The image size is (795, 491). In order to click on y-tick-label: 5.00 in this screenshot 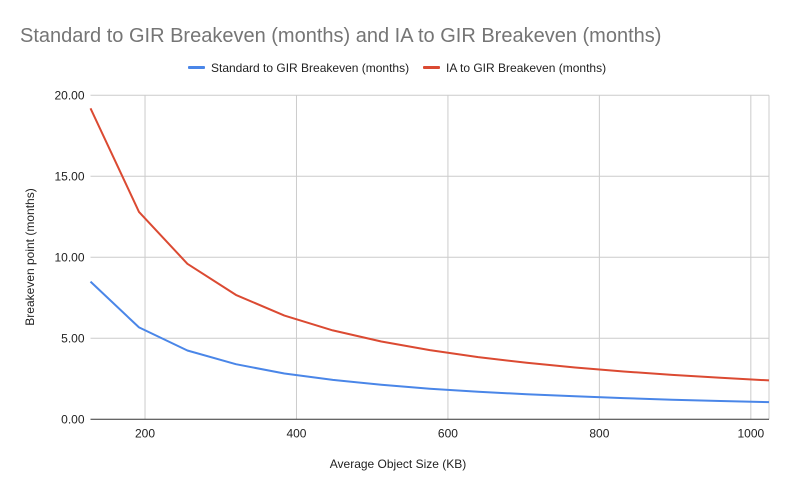, I will do `click(73, 338)`.